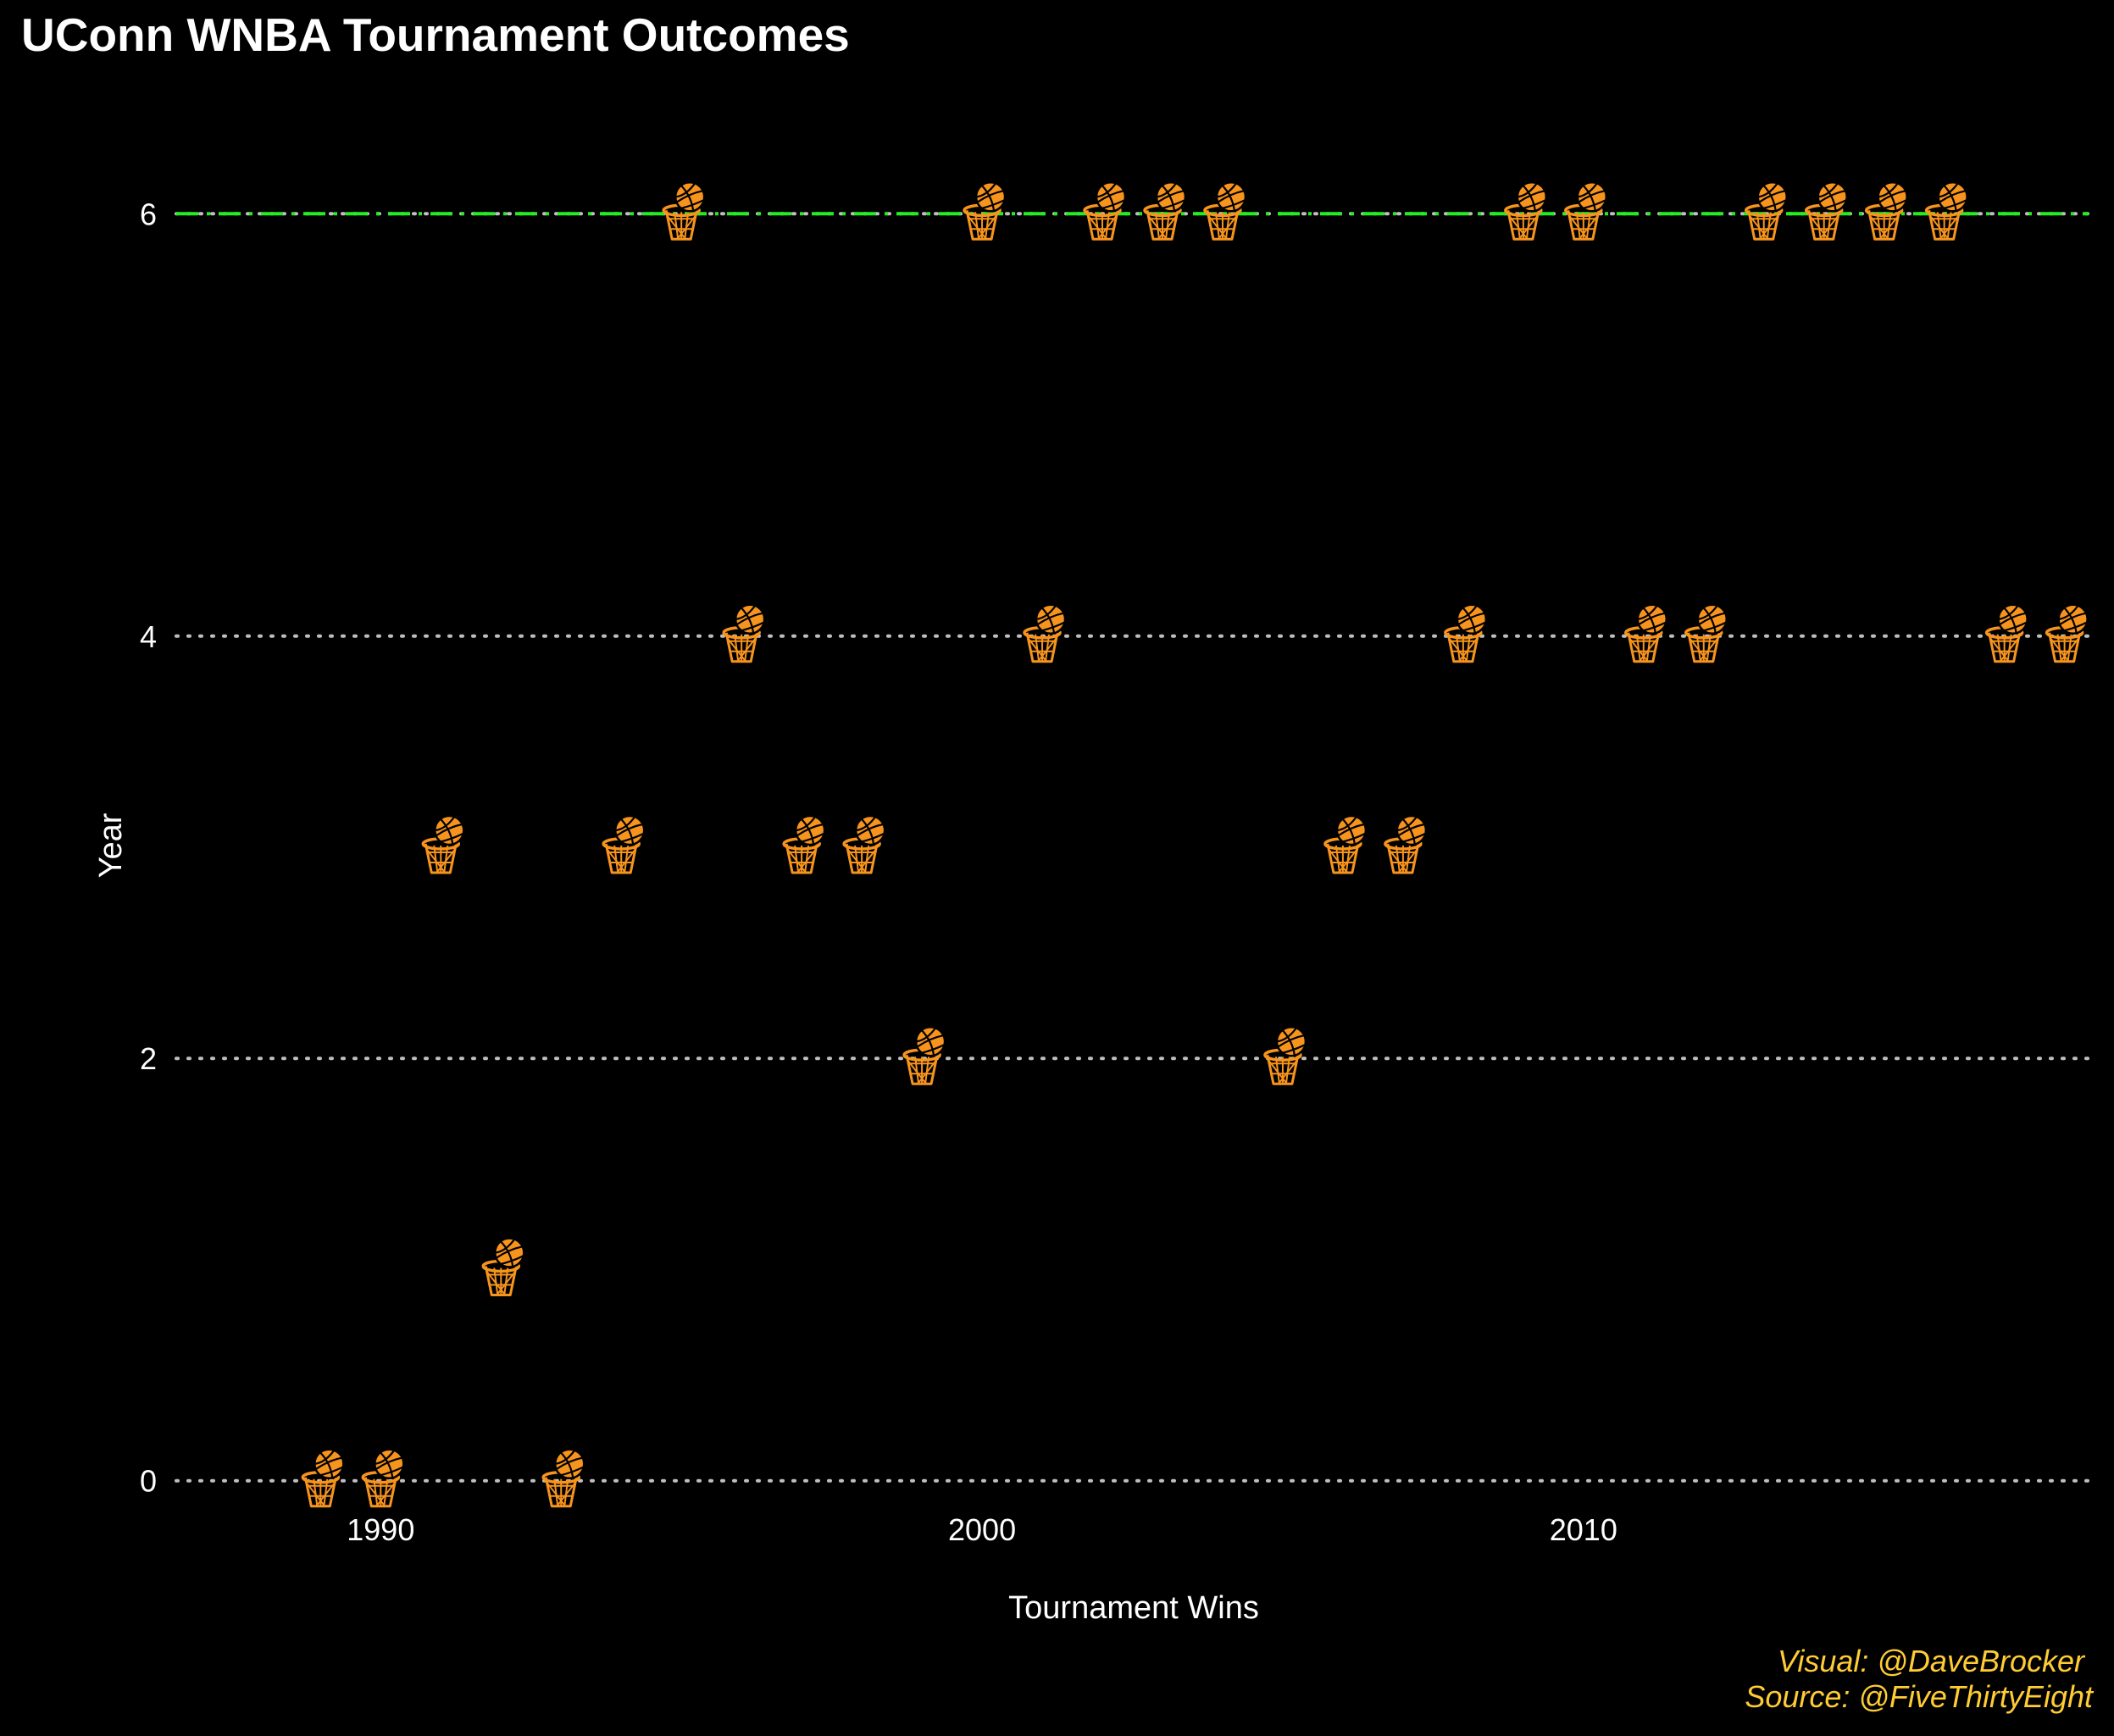  What do you see at coordinates (1133, 1608) in the screenshot?
I see `x-axis-label: Tournament Wins` at bounding box center [1133, 1608].